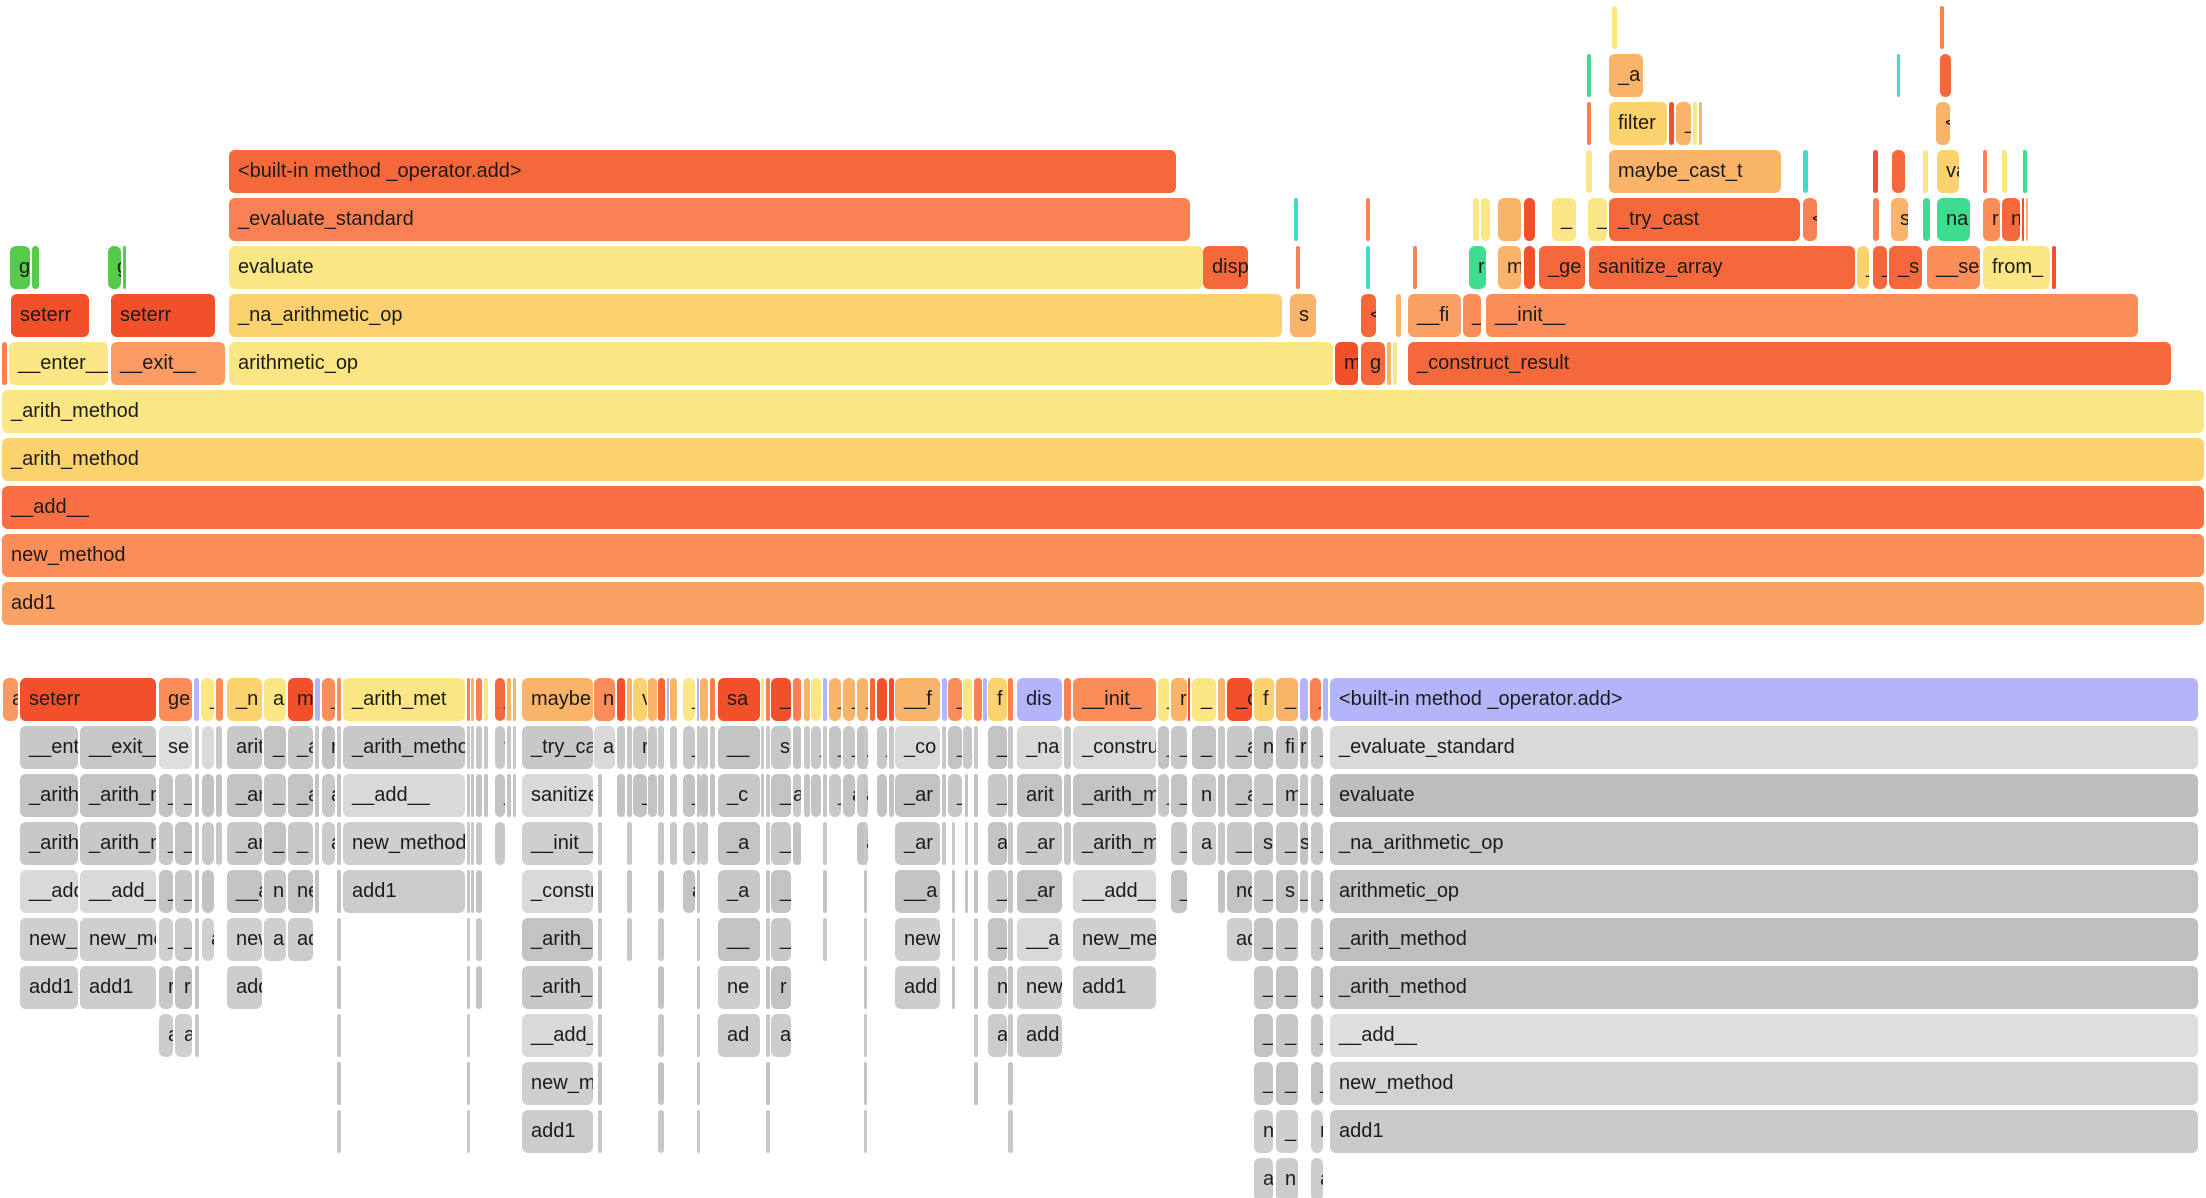 Image resolution: width=2206 pixels, height=1198 pixels. Describe the element at coordinates (300, 891) in the screenshot. I see `flame-frame-ne: ne` at that location.